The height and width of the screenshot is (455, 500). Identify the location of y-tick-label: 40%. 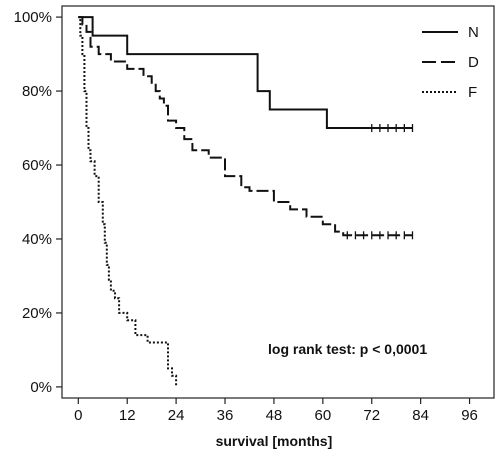
(37, 239).